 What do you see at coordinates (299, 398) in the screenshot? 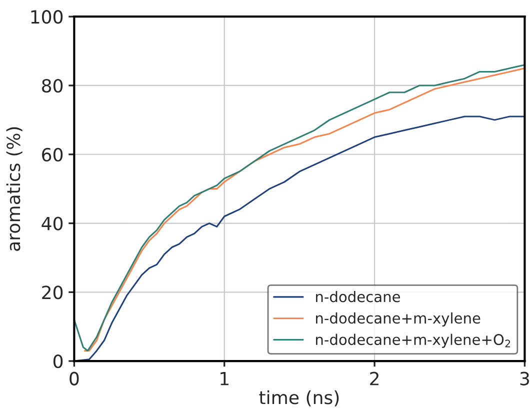
I see `x-axis-title: time (ns)` at bounding box center [299, 398].